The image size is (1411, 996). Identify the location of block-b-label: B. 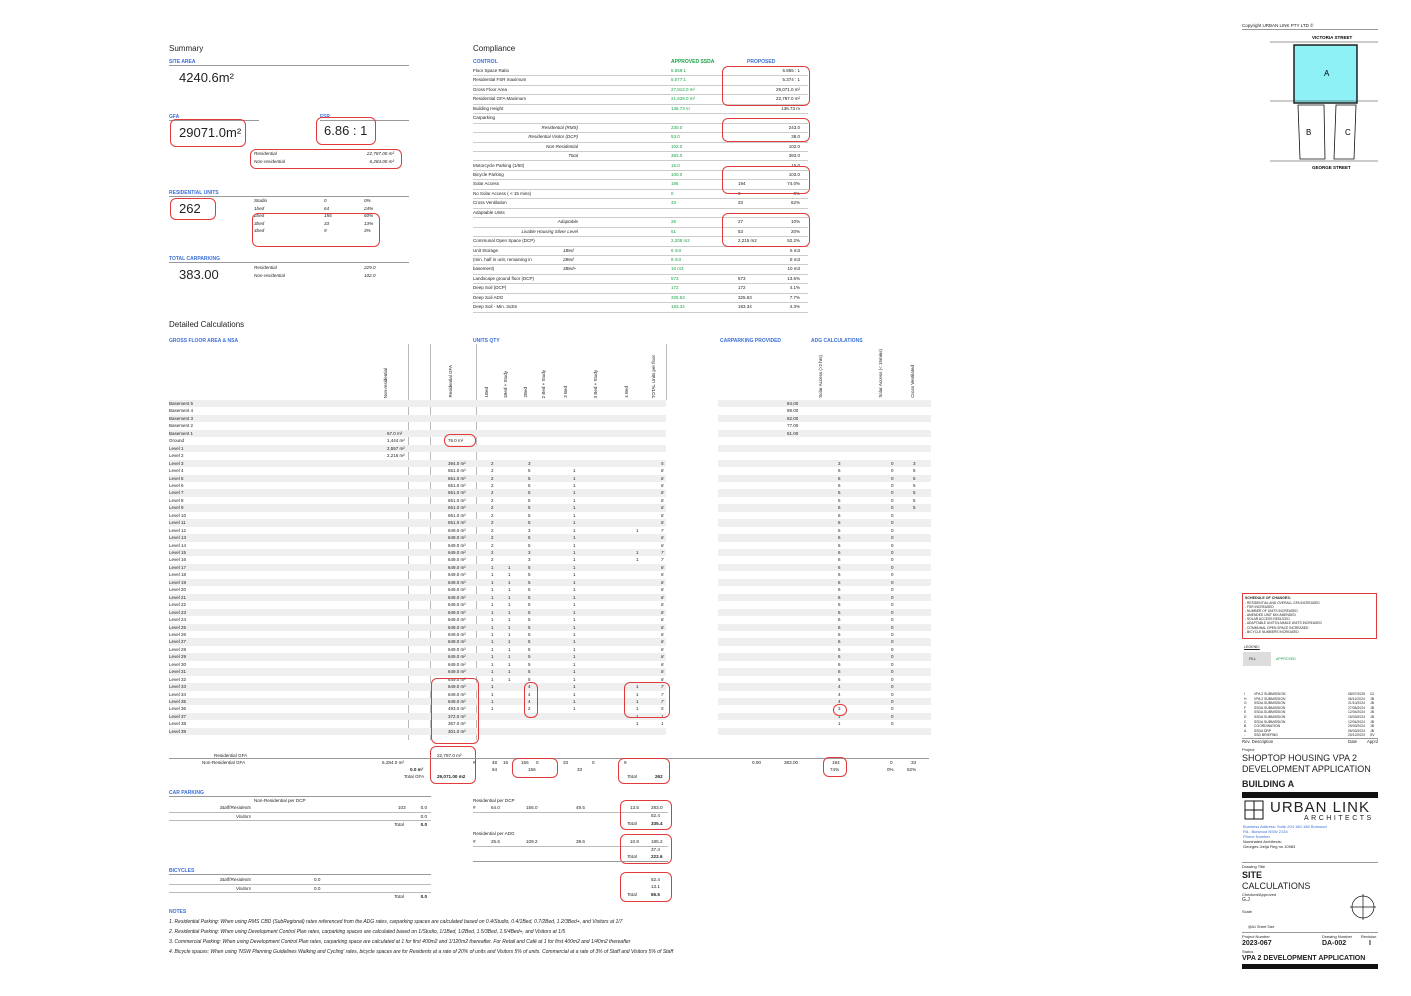
(1308, 132).